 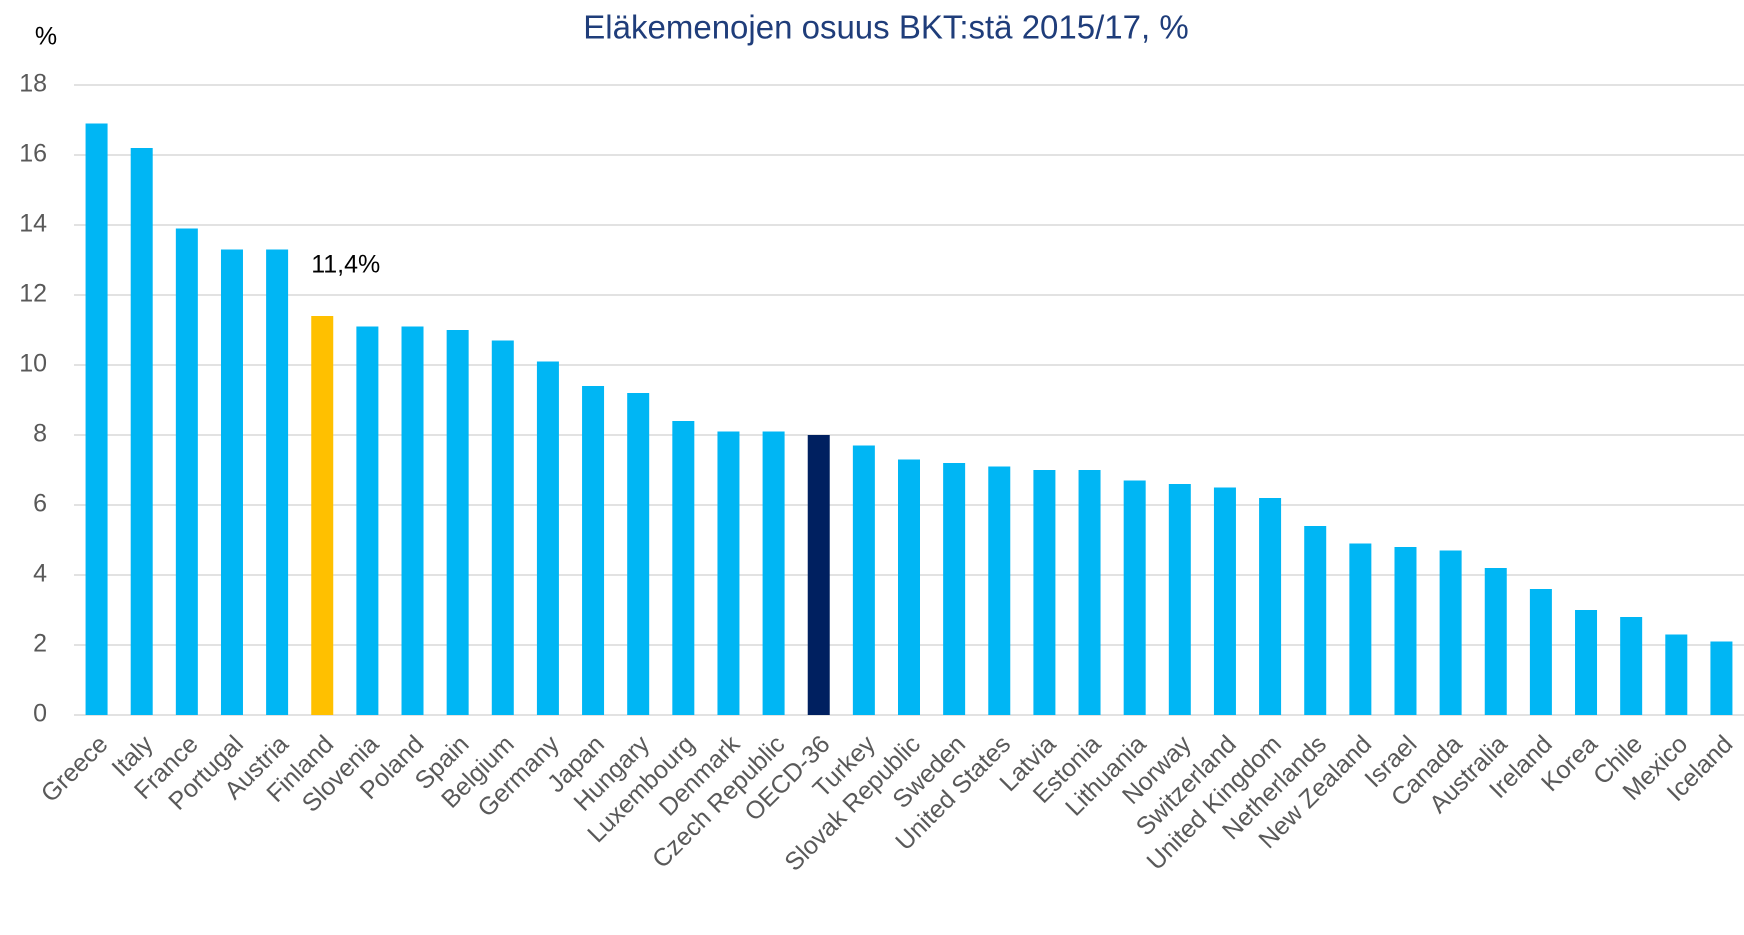 I want to click on y-tick-label: 4, so click(x=40, y=574).